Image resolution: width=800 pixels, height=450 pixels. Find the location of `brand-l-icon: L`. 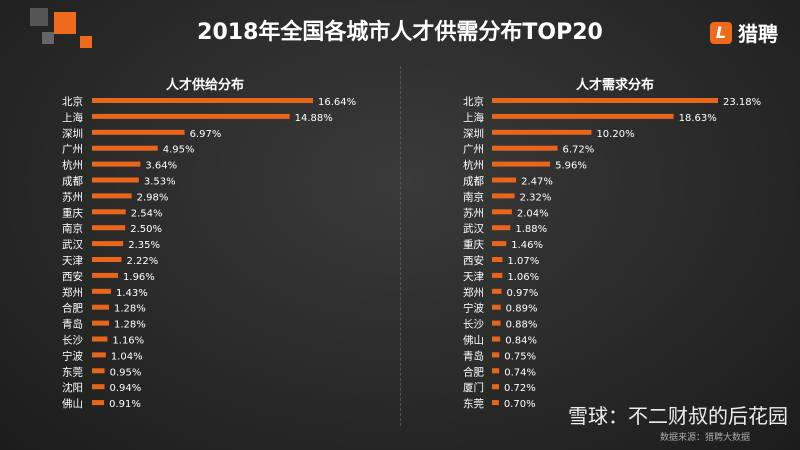

brand-l-icon: L is located at coordinates (721, 32).